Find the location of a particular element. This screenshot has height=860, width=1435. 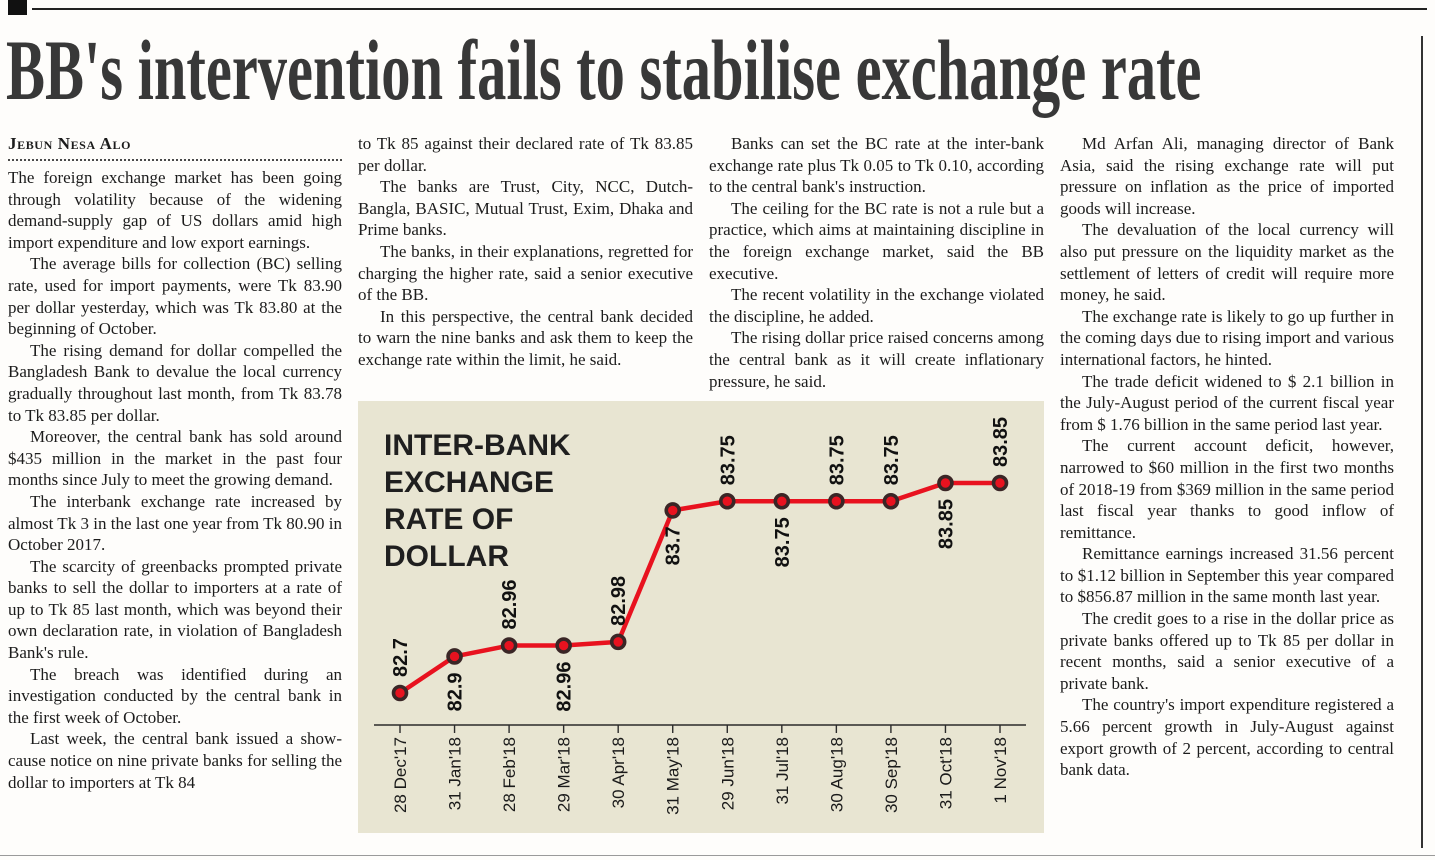

chart-line is located at coordinates (700, 588).